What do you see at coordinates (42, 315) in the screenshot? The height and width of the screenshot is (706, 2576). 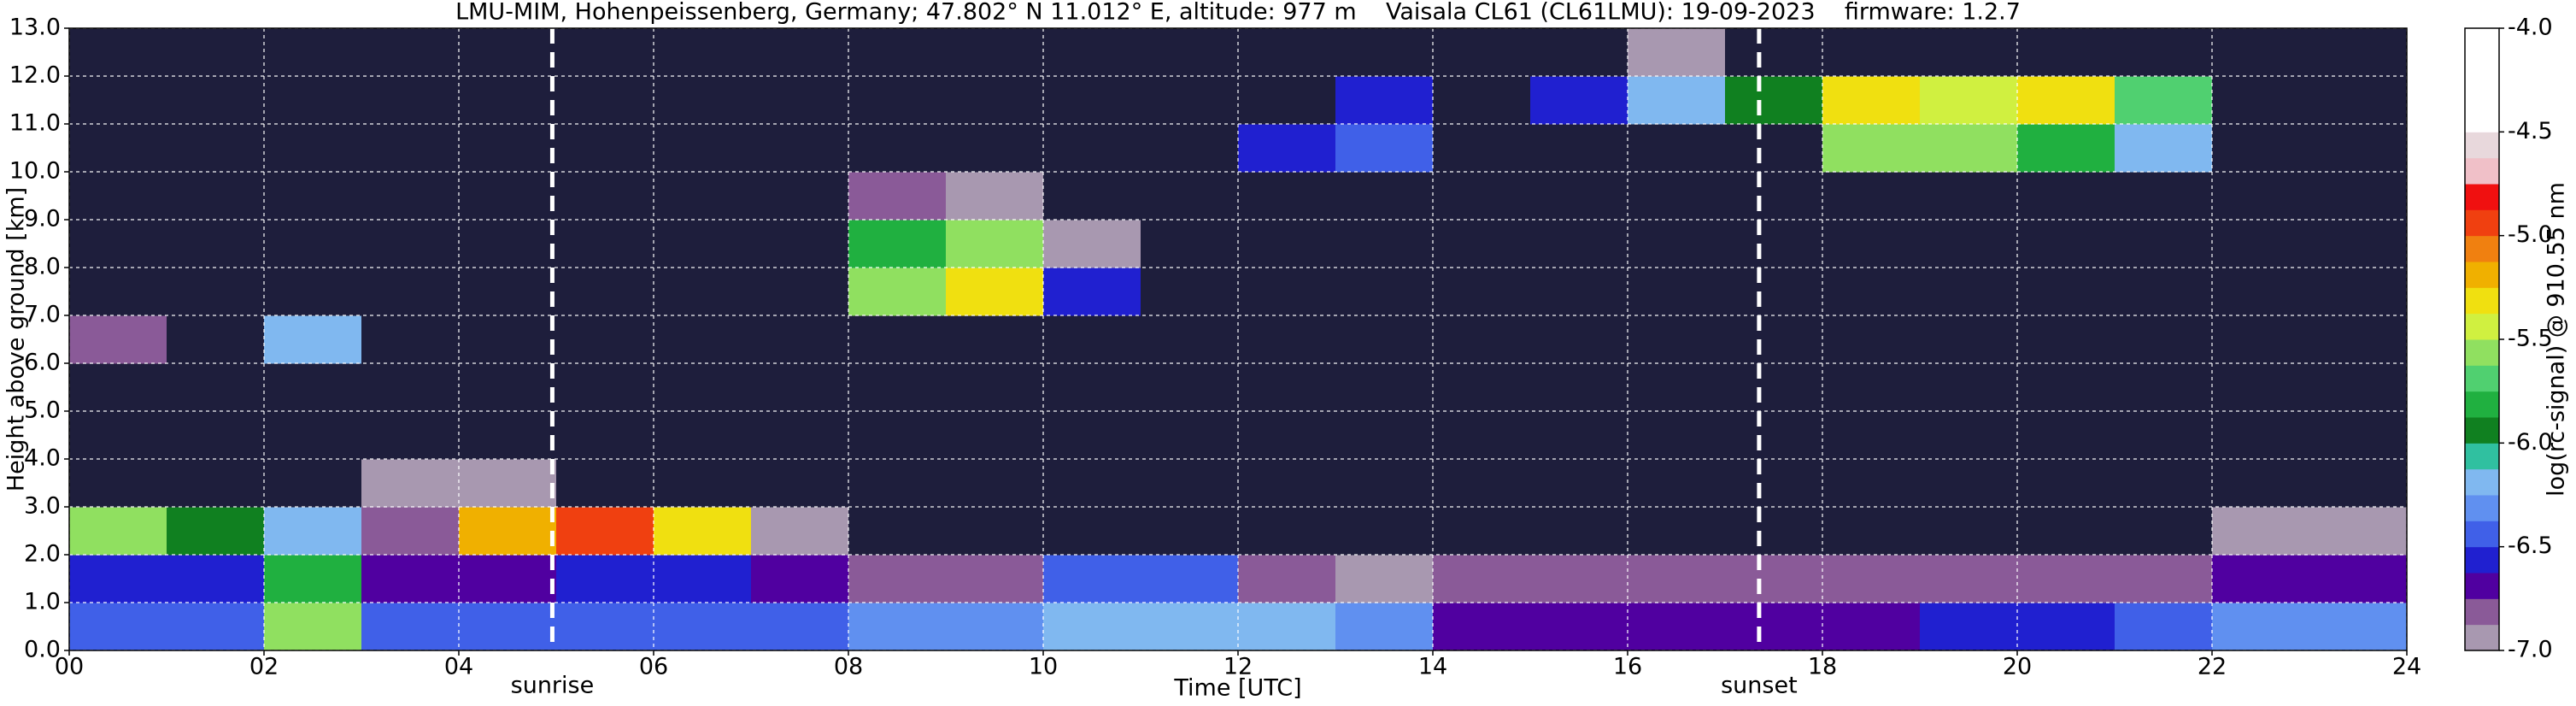 I see `y-tick-label: 7.0` at bounding box center [42, 315].